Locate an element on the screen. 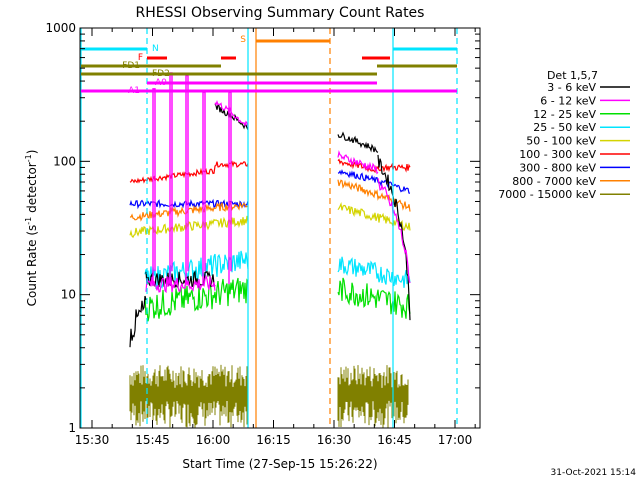 The image size is (640, 480). flag-label-fd1: FD1 is located at coordinates (131, 66).